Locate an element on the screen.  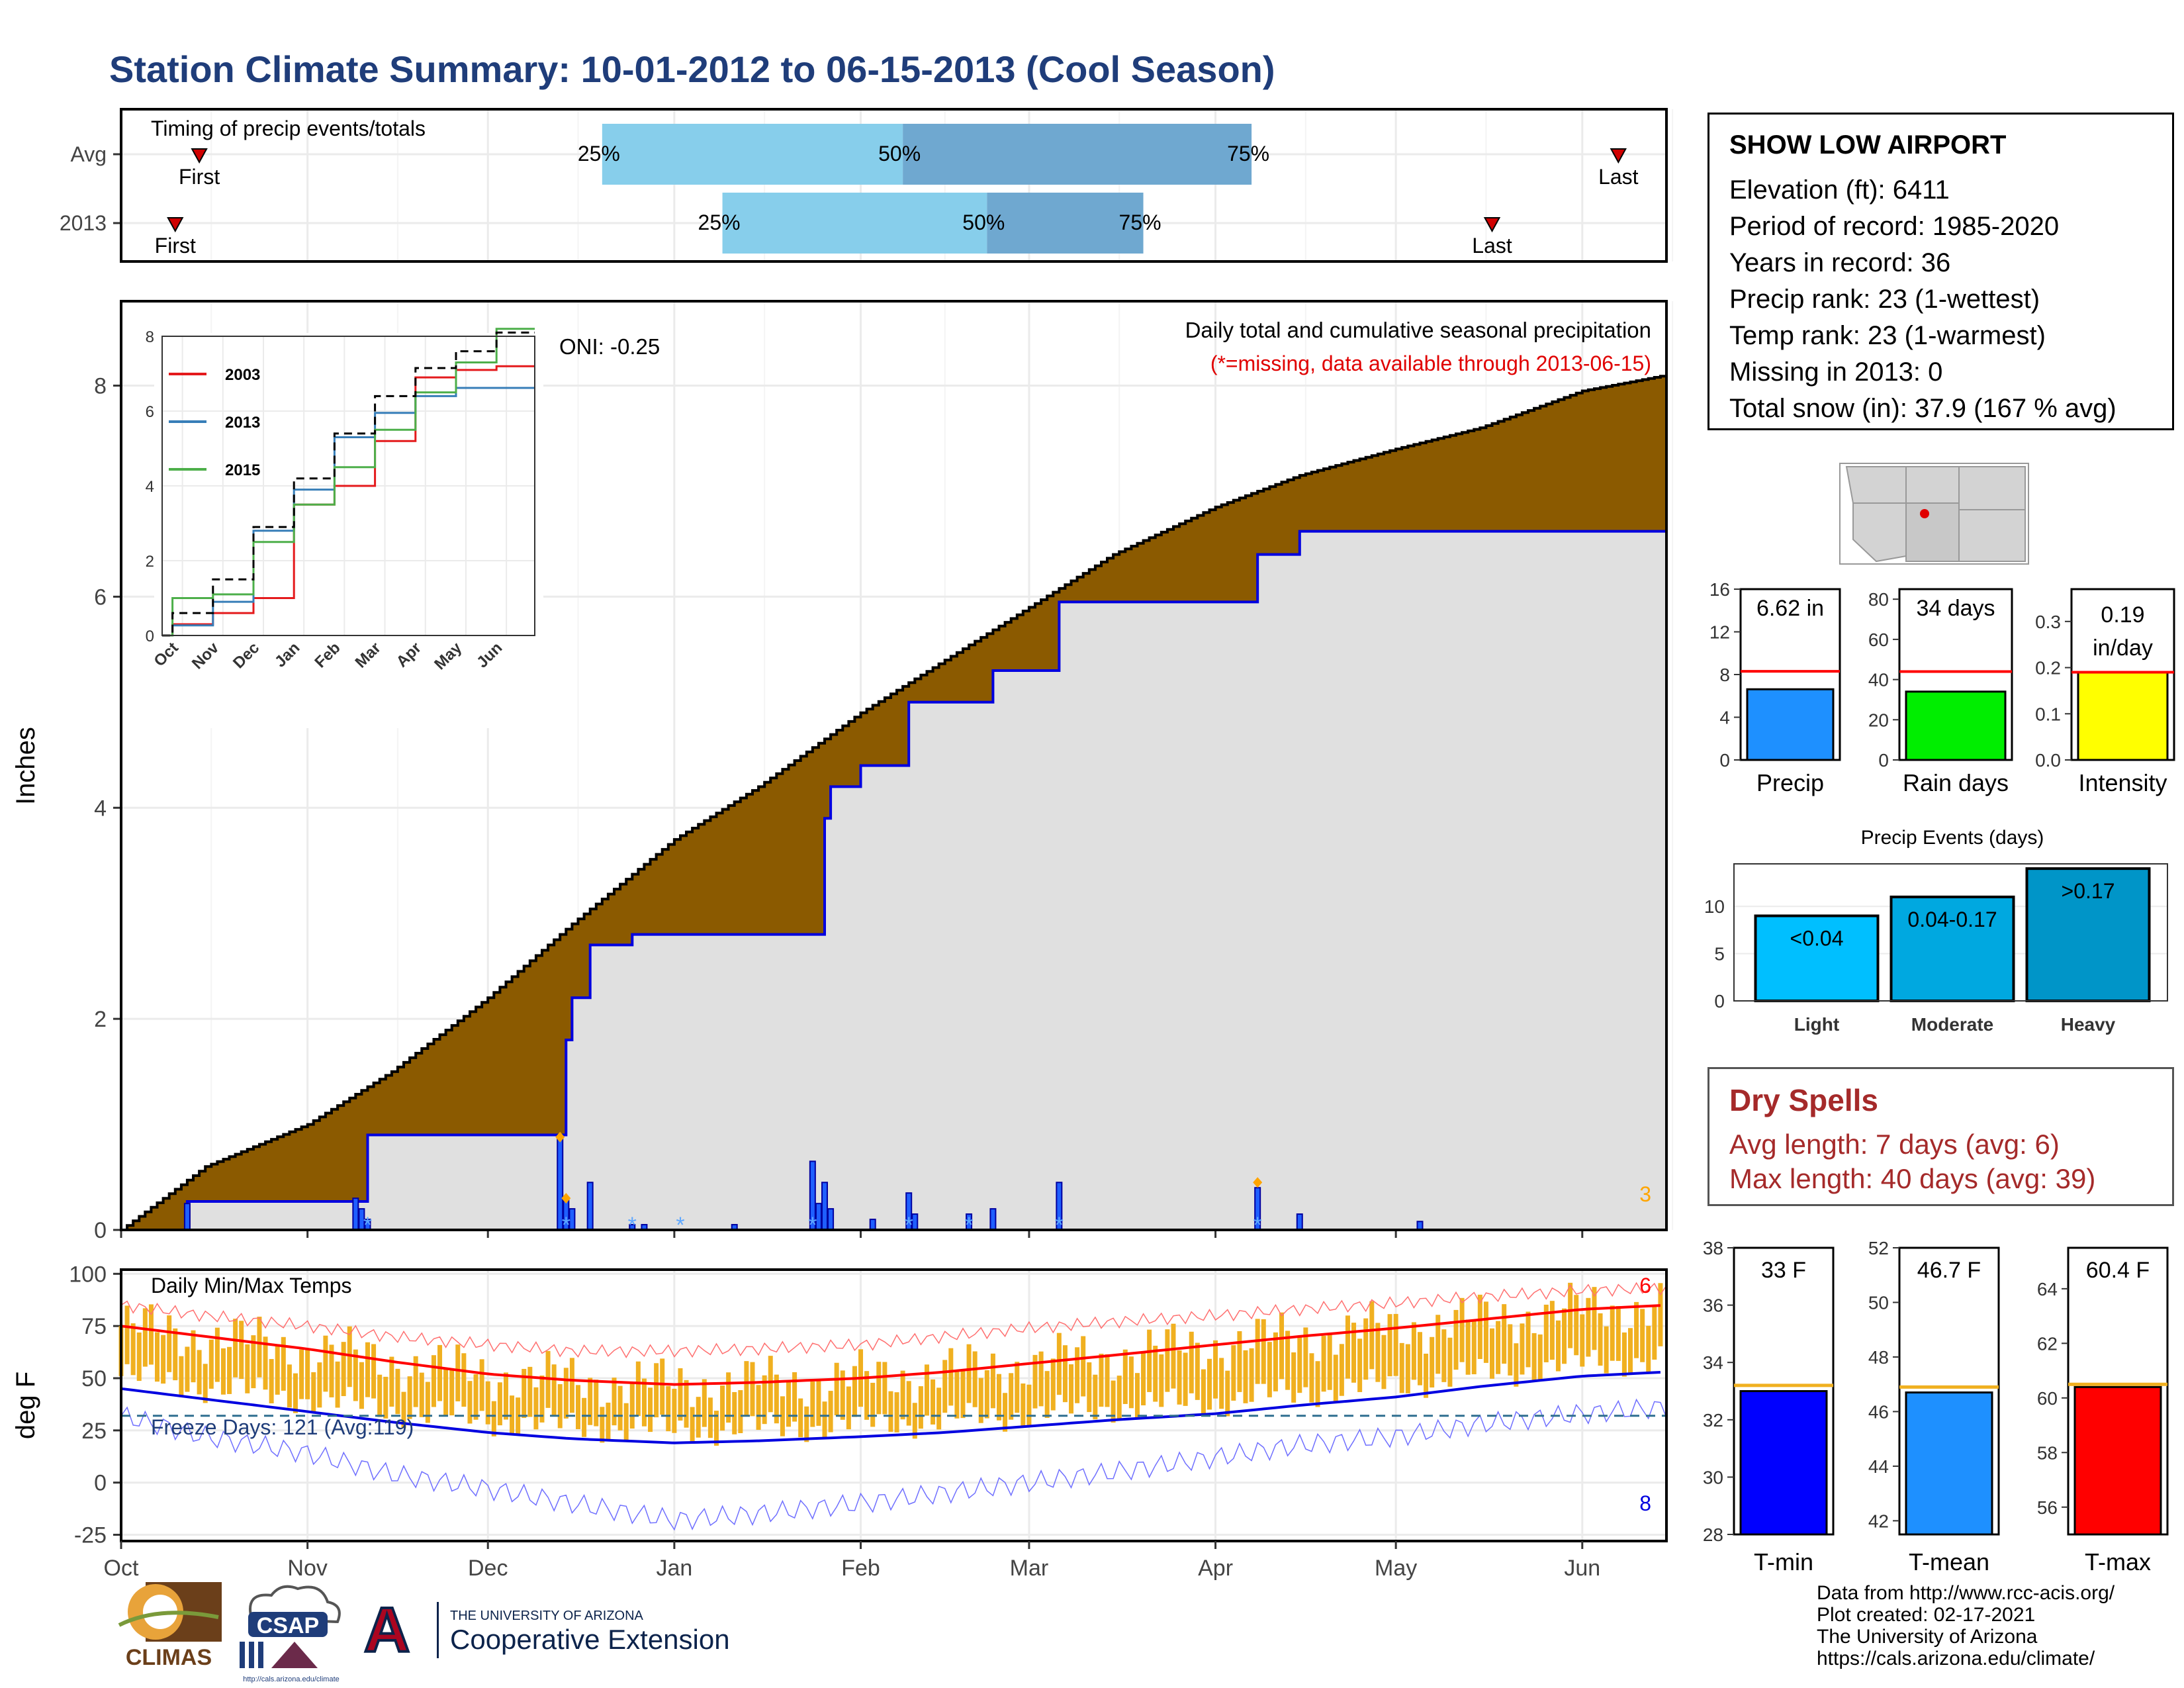
temp-plot-border is located at coordinates (894, 1405).